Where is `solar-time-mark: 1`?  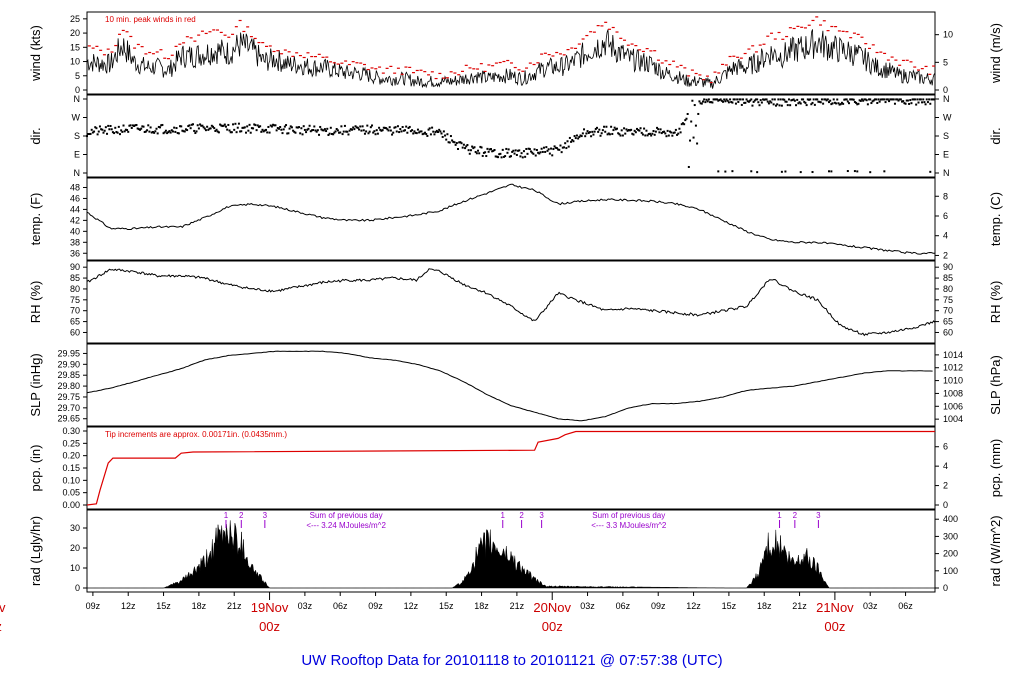 solar-time-mark: 1 is located at coordinates (226, 515).